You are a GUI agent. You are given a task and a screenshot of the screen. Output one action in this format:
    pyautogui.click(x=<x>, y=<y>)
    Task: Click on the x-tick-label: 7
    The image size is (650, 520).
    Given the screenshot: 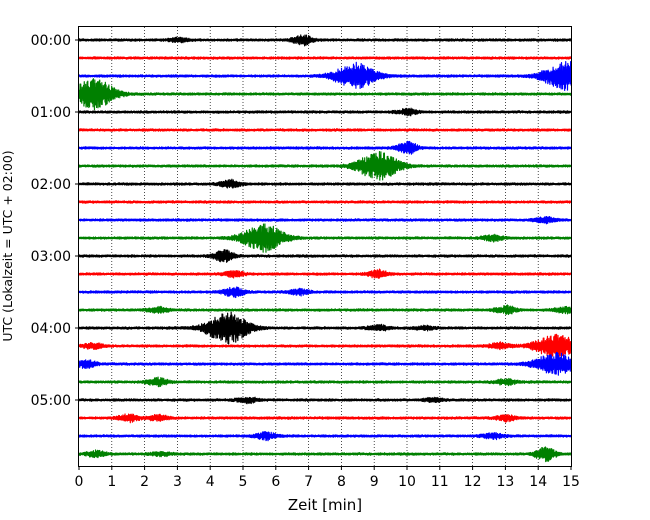 What is the action you would take?
    pyautogui.click(x=308, y=482)
    